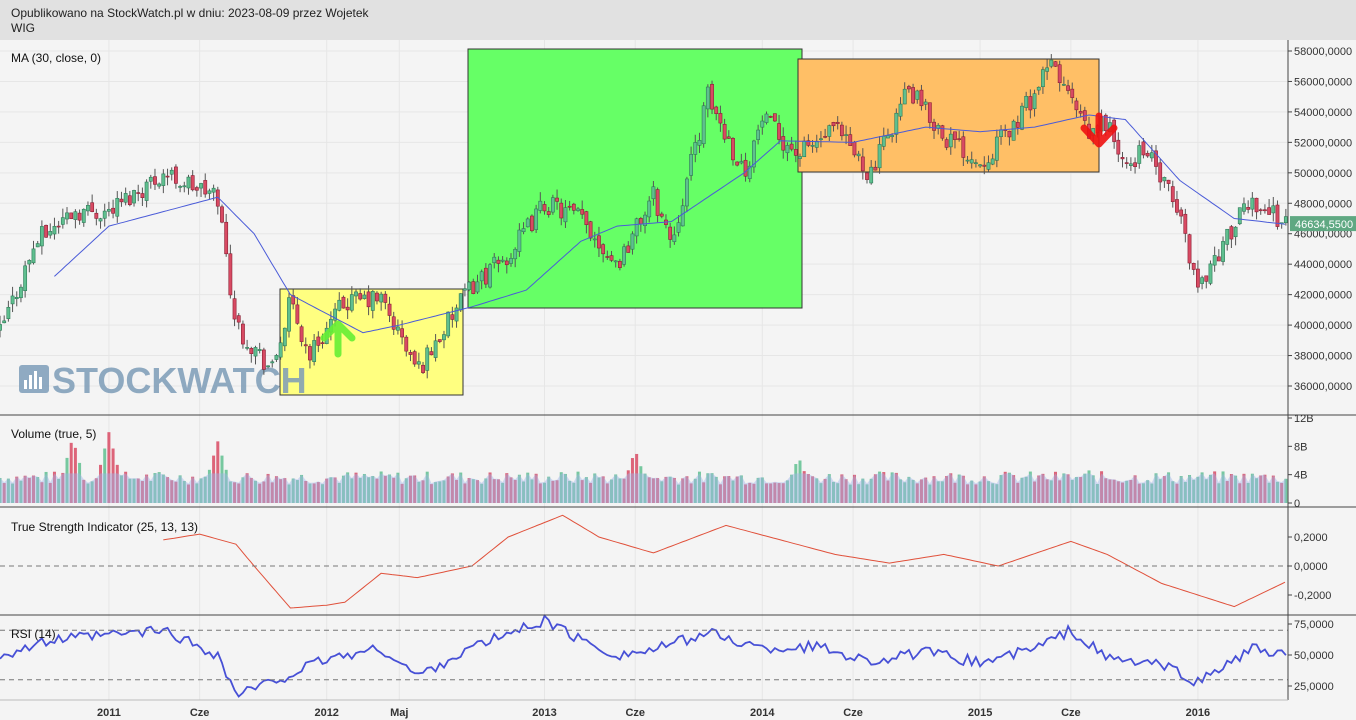 This screenshot has height=720, width=1356. Describe the element at coordinates (1323, 296) in the screenshot. I see `price-tick-label: 42000,0000` at that location.